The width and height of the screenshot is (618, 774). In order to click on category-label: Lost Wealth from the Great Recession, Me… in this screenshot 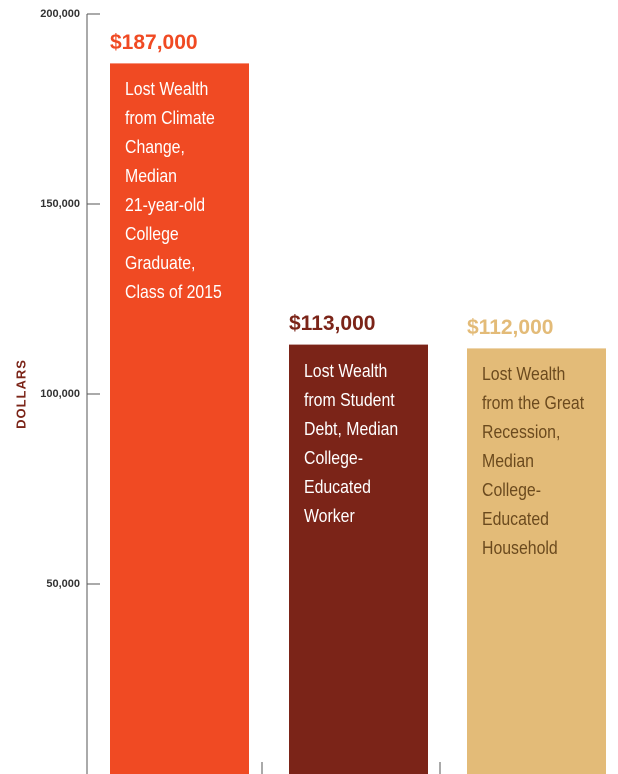, I will do `click(533, 461)`.